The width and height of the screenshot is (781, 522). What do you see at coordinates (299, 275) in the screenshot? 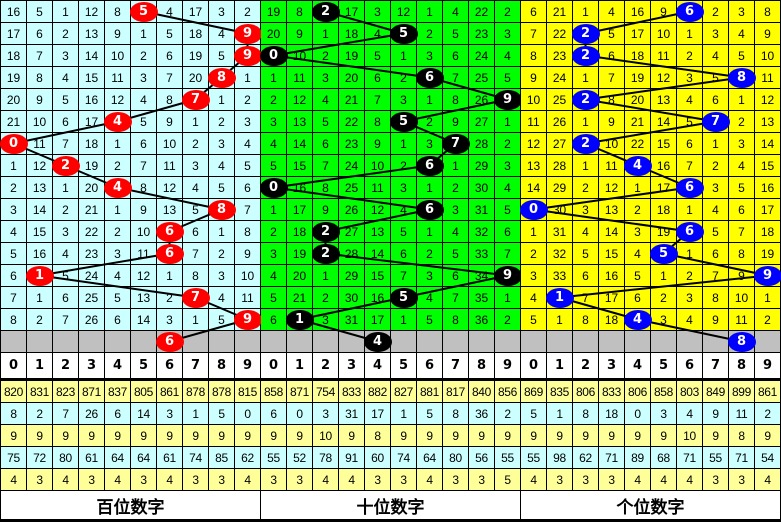
I see `omission-cell: 20` at bounding box center [299, 275].